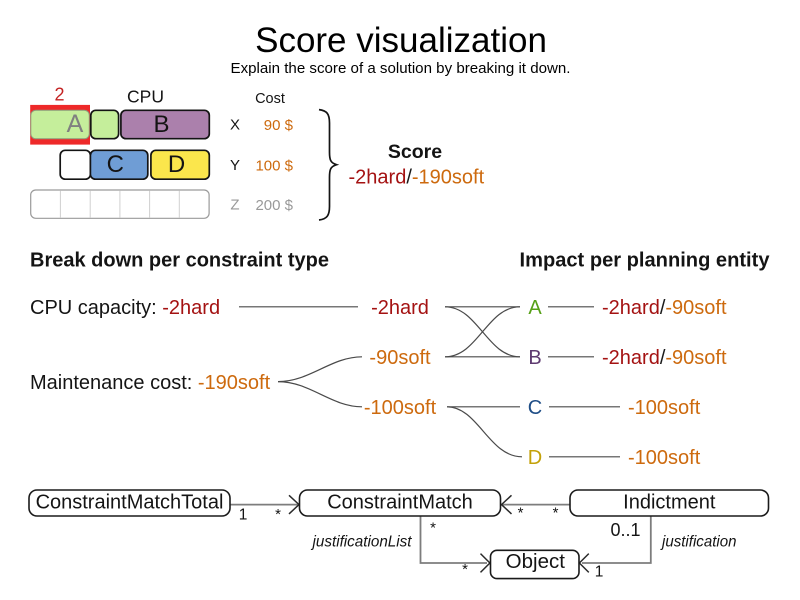 The image size is (800, 600). What do you see at coordinates (274, 165) in the screenshot?
I see `svg-text: 100 $` at bounding box center [274, 165].